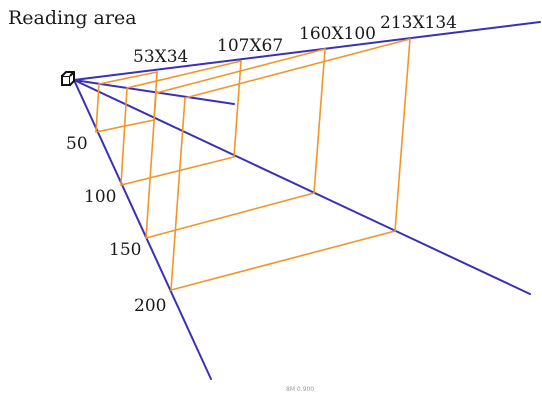 The height and width of the screenshot is (394, 542). What do you see at coordinates (150, 306) in the screenshot?
I see `distance-label-200: 200` at bounding box center [150, 306].